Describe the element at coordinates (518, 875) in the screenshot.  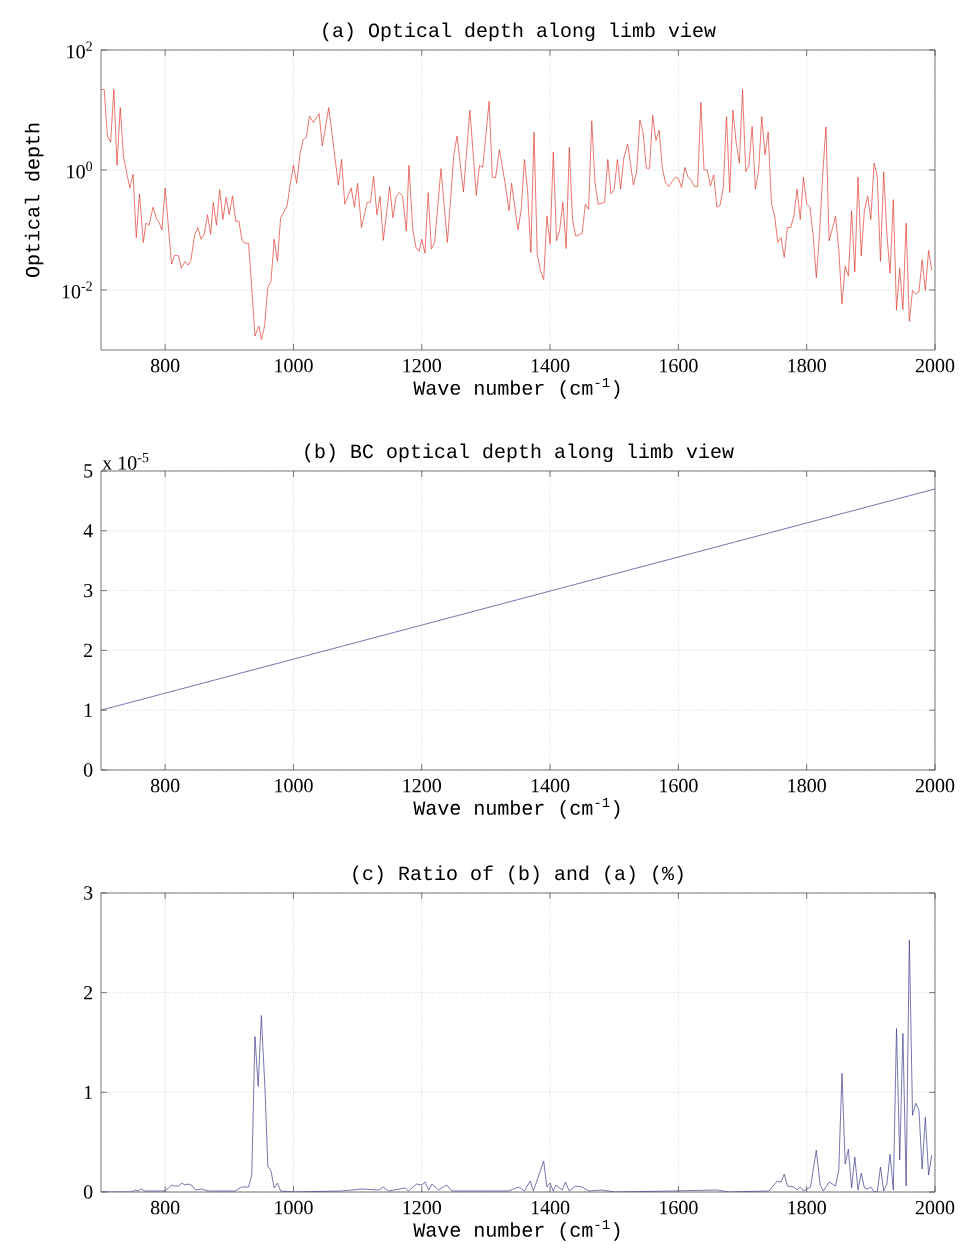
I see `chart-title: (c) Ratio of (b) and (a) (%)` at that location.